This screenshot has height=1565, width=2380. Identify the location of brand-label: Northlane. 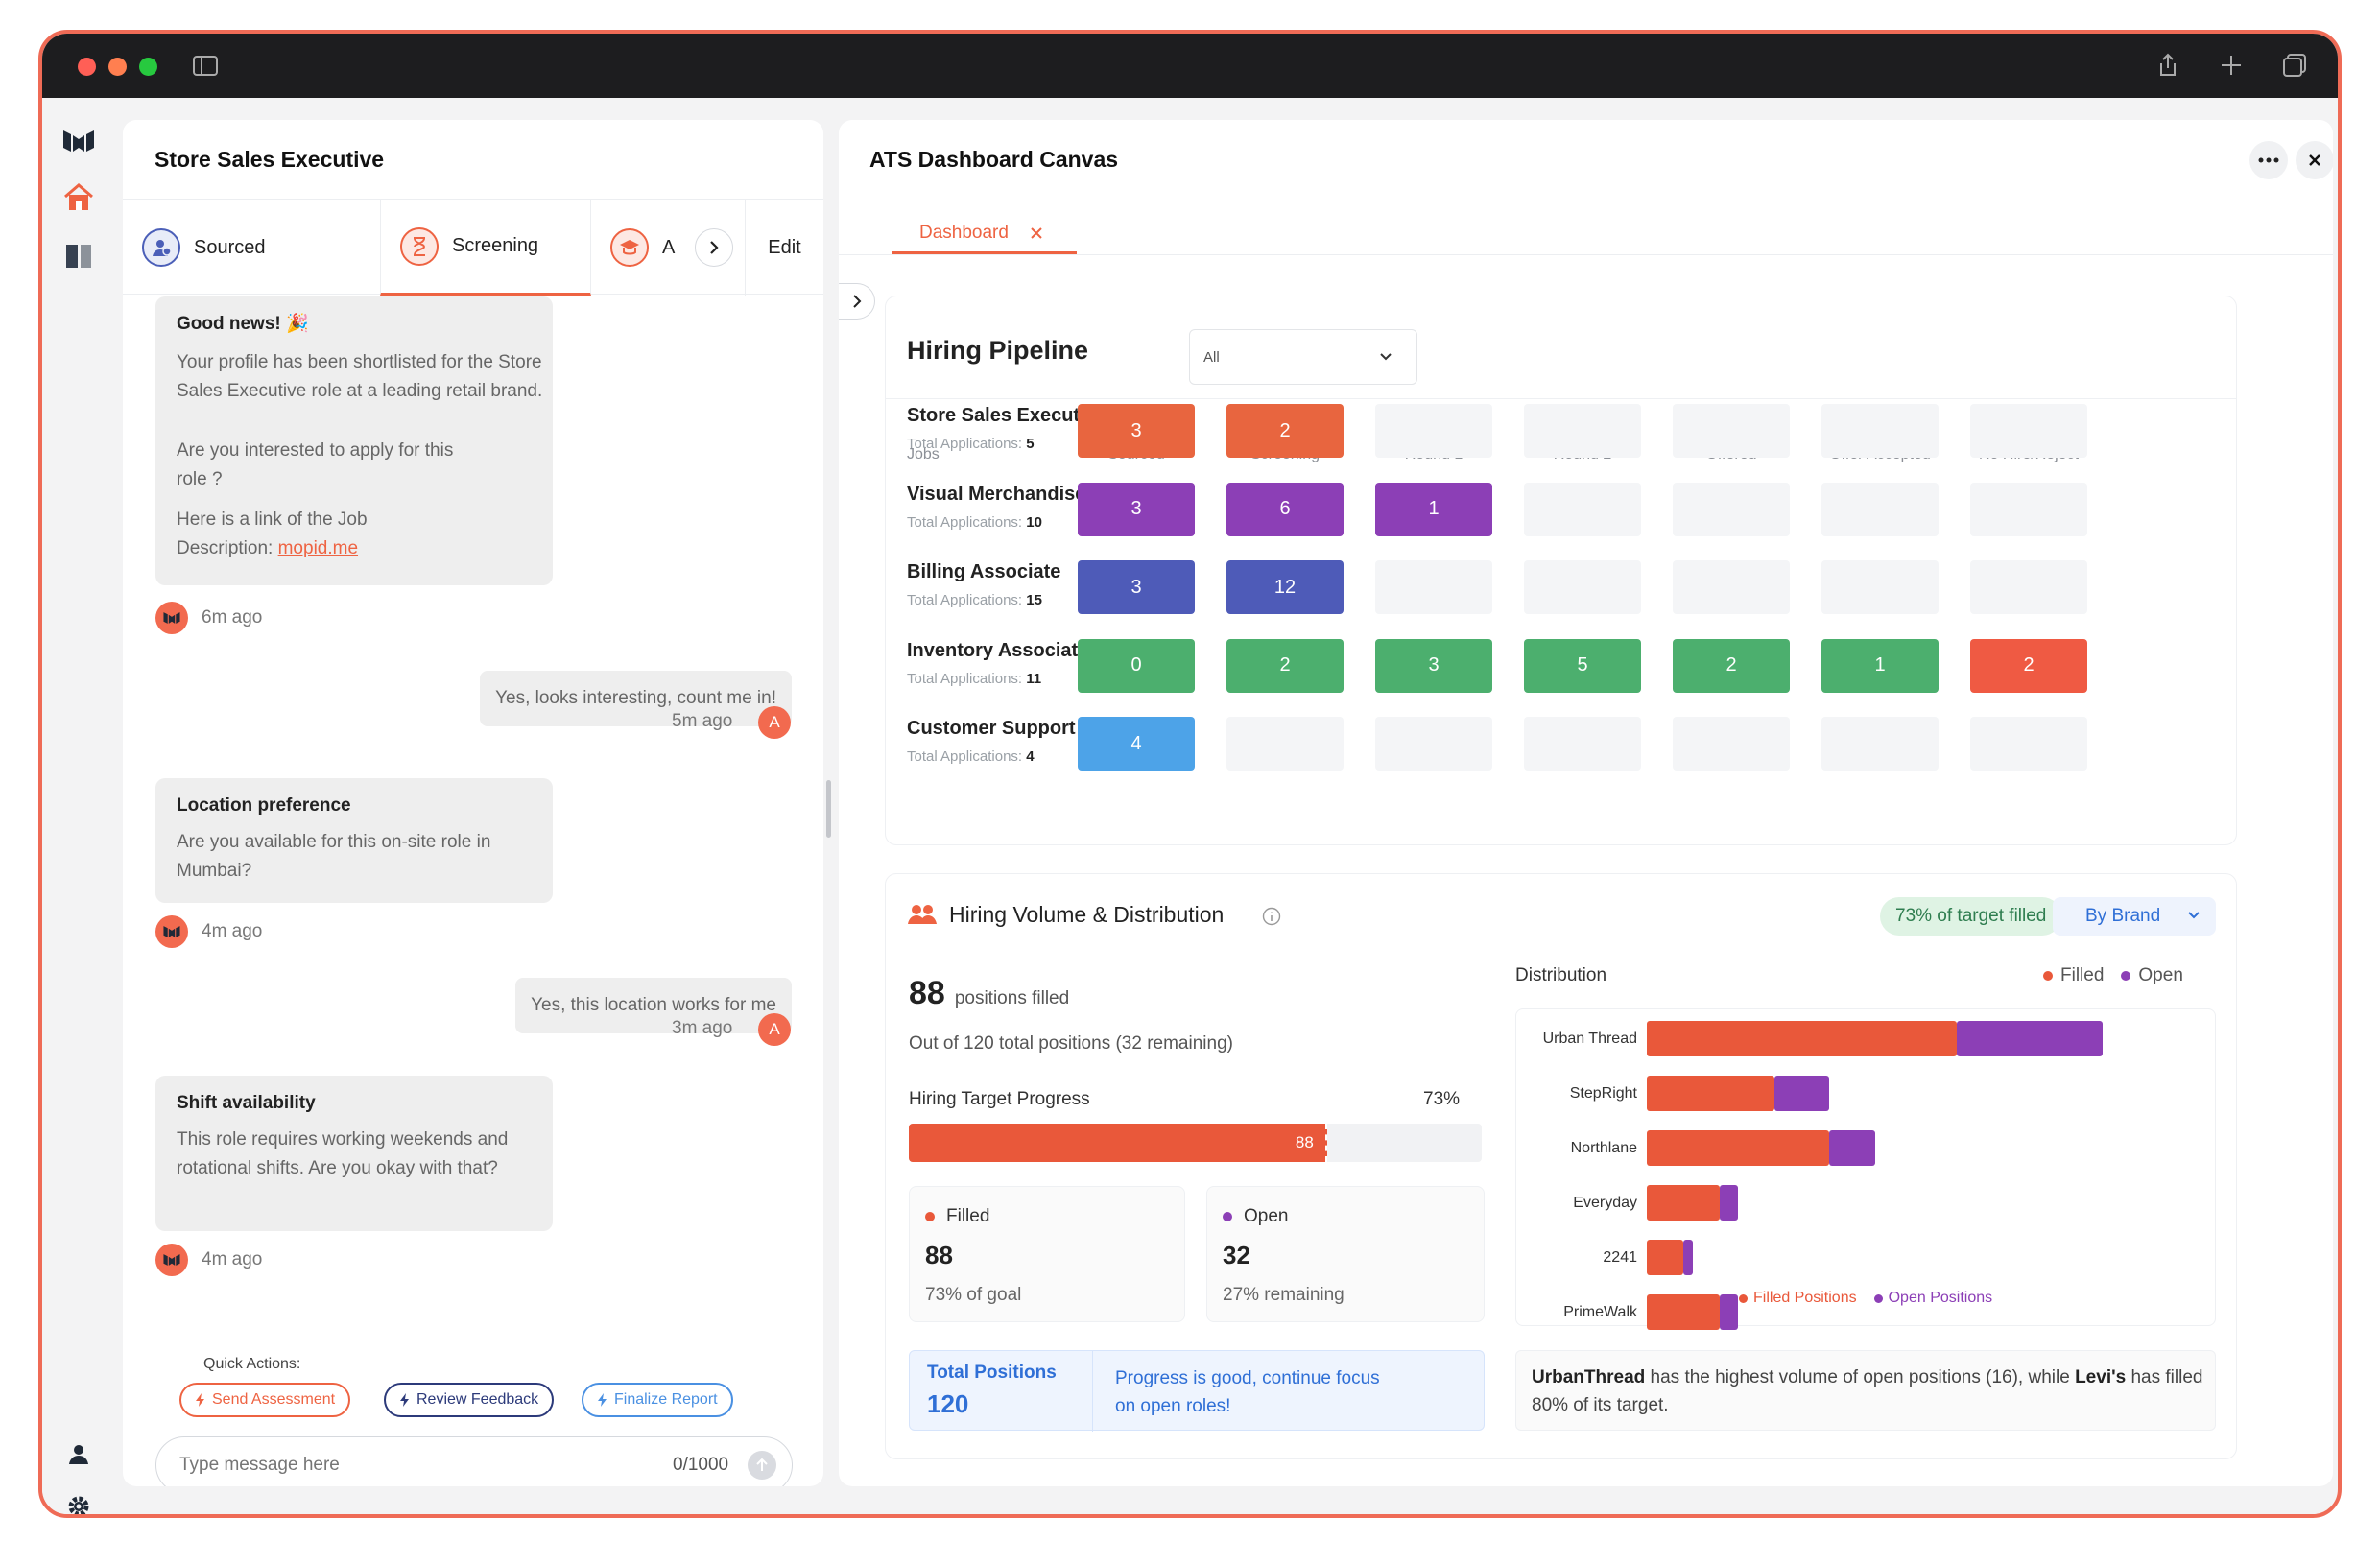
(1604, 1148).